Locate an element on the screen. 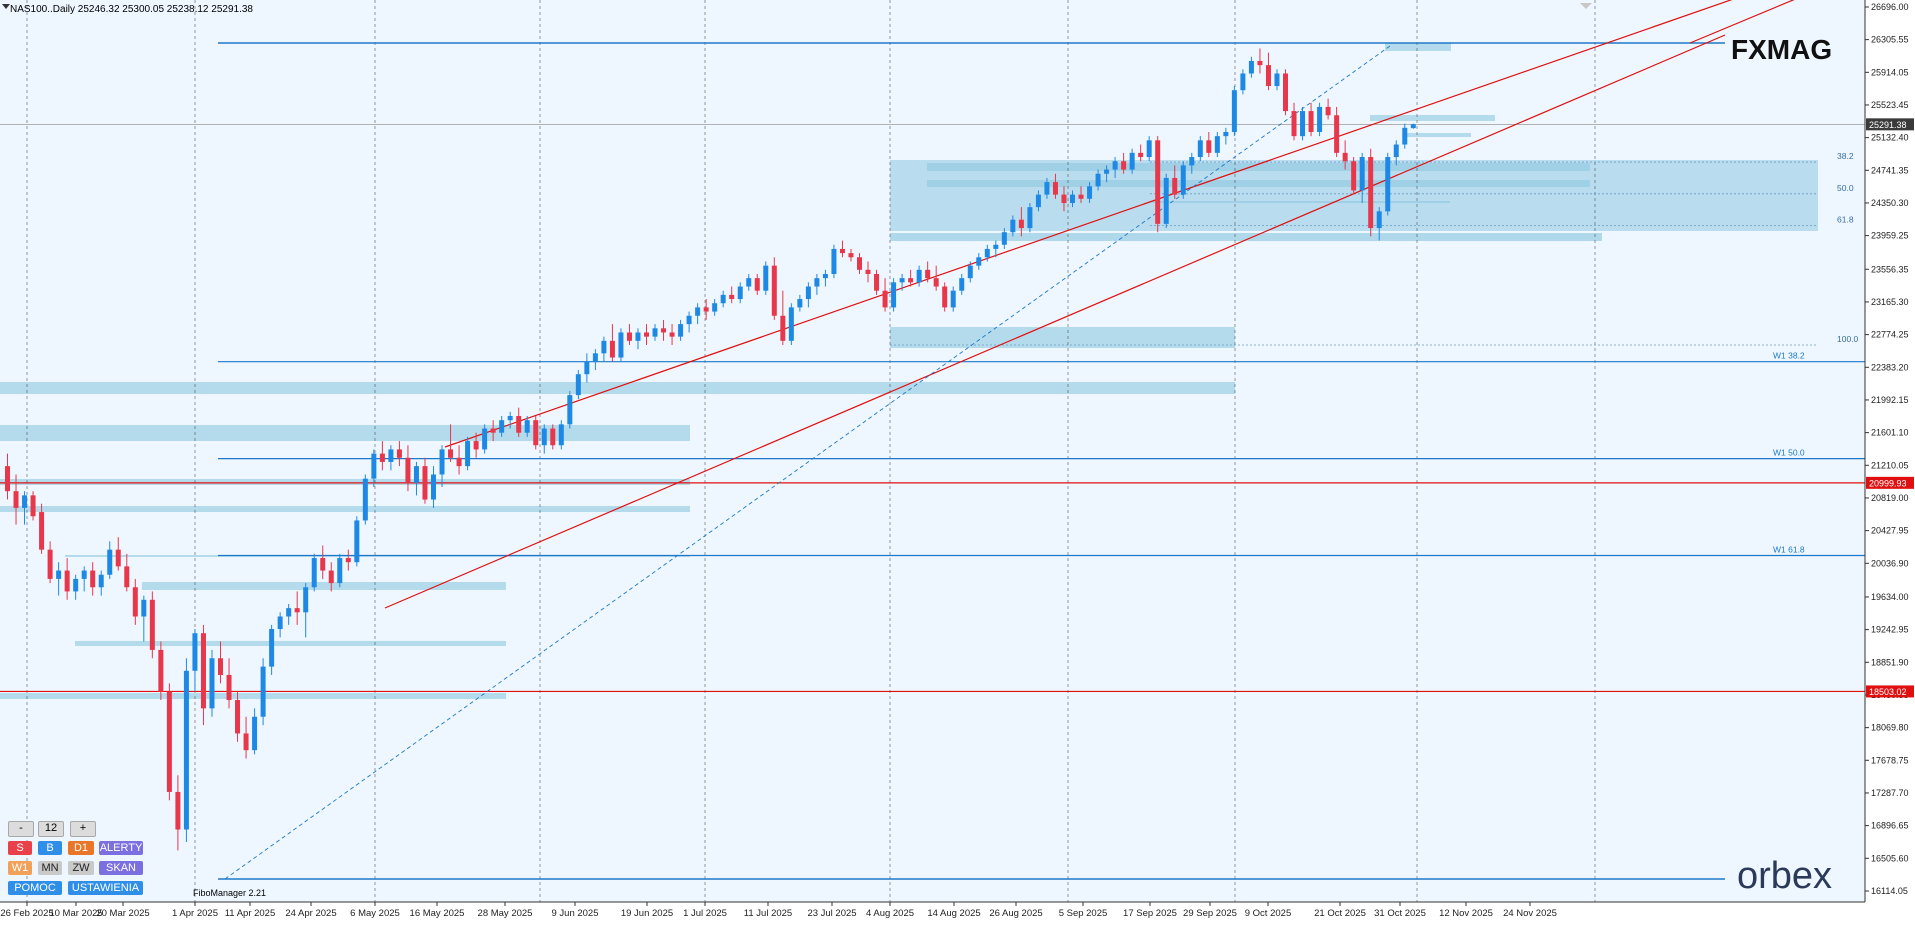 The height and width of the screenshot is (926, 1915). mn-button: MN is located at coordinates (50, 868).